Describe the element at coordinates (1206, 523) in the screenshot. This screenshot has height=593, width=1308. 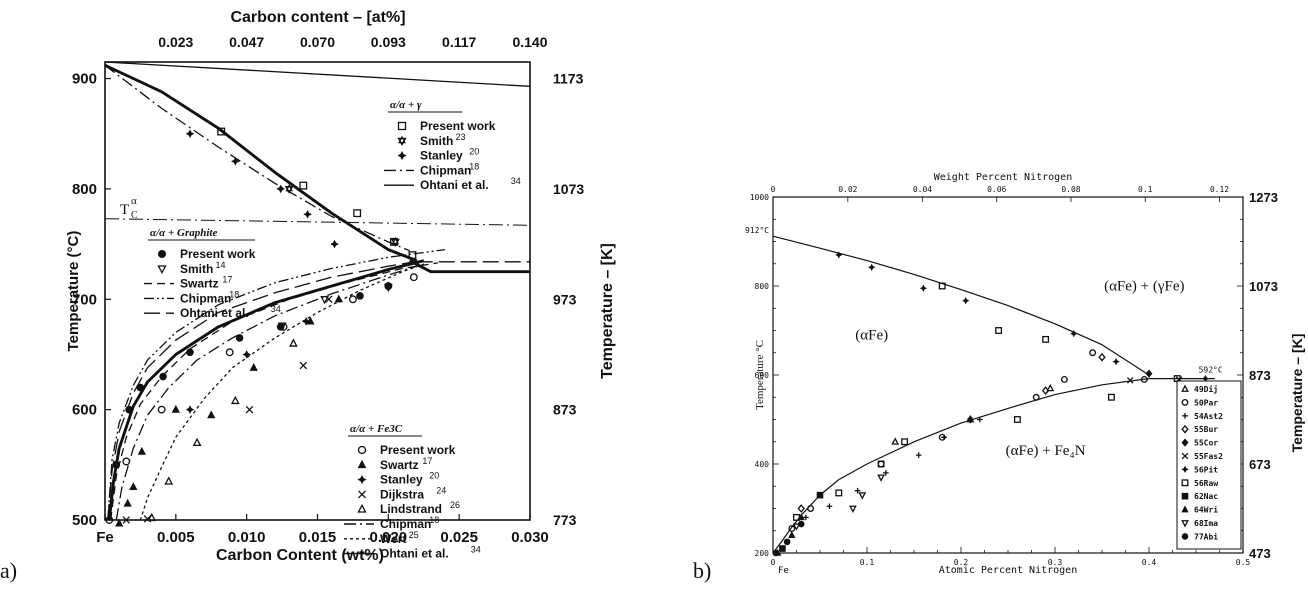
I see `legend-text: 68Ima` at that location.